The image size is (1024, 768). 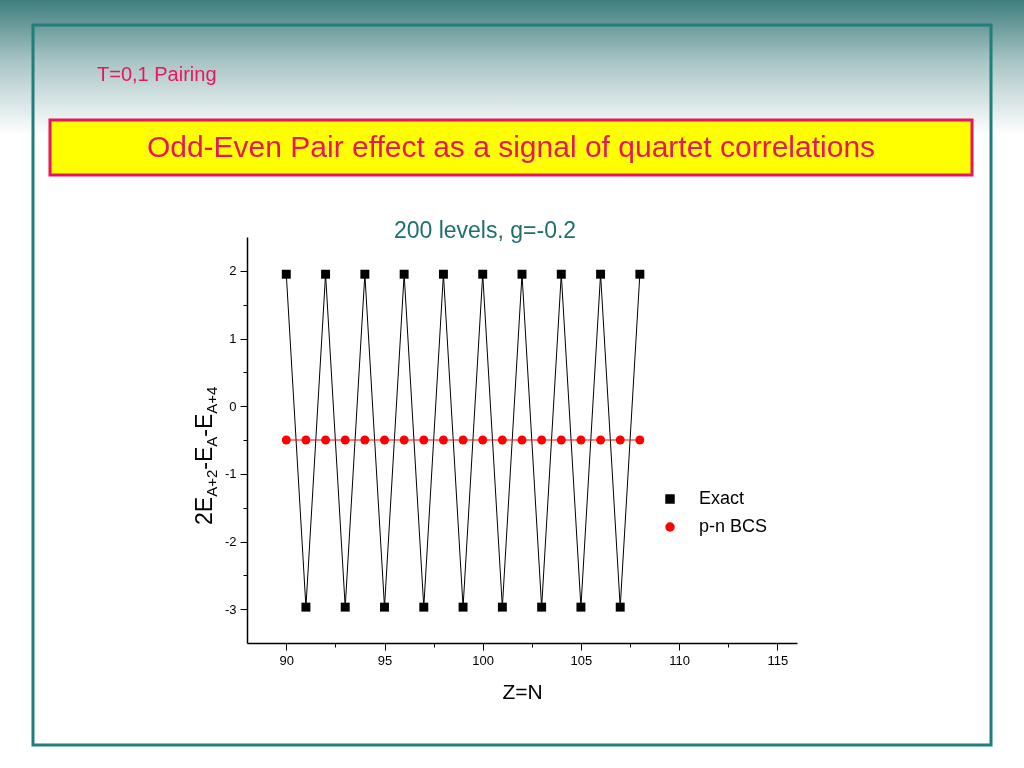 I want to click on y-tick-label: -2, so click(x=230, y=541).